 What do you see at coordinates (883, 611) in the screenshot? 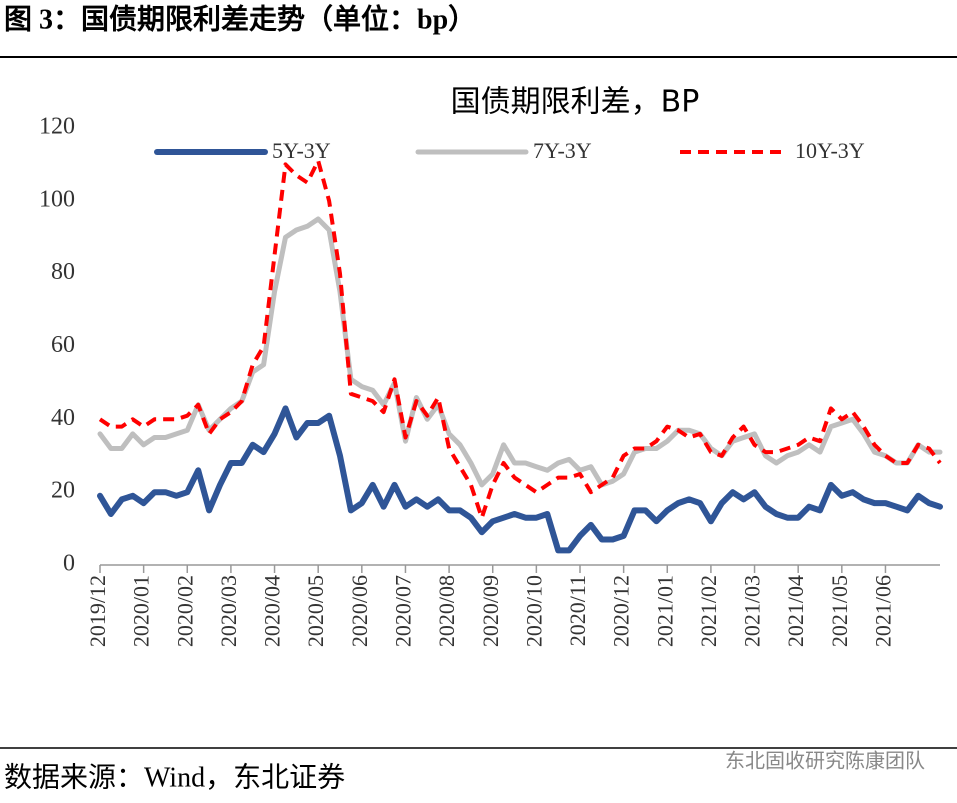
I see `x-tick-label: 2021/06` at bounding box center [883, 611].